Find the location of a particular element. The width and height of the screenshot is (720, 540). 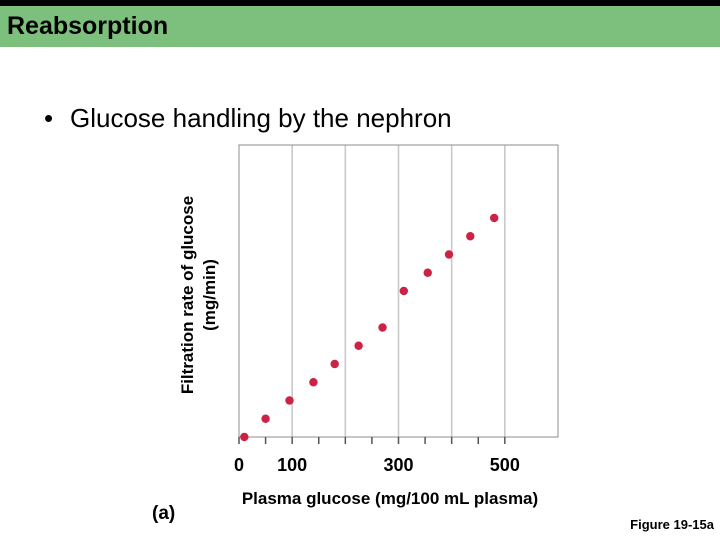

slide-title: Reabsorption is located at coordinates (88, 26).